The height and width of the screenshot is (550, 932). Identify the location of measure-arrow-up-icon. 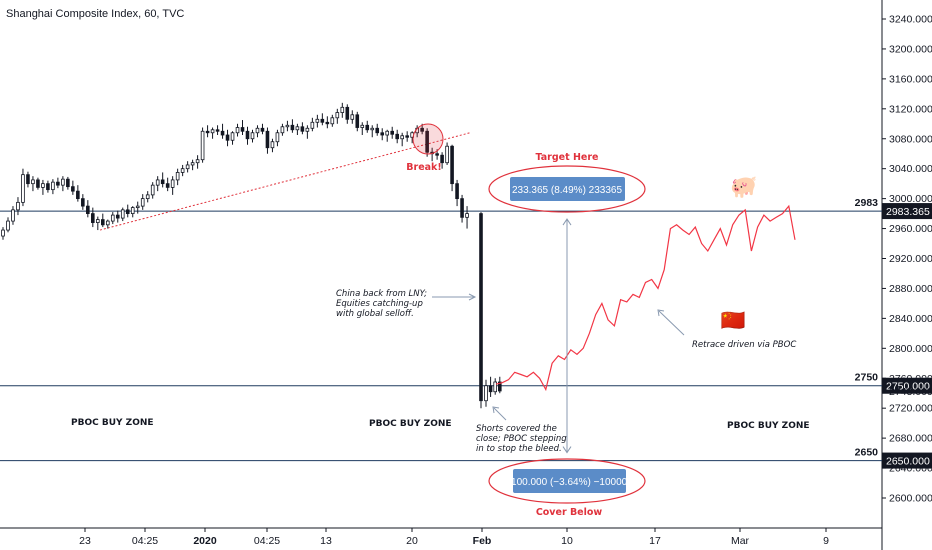
(567, 222).